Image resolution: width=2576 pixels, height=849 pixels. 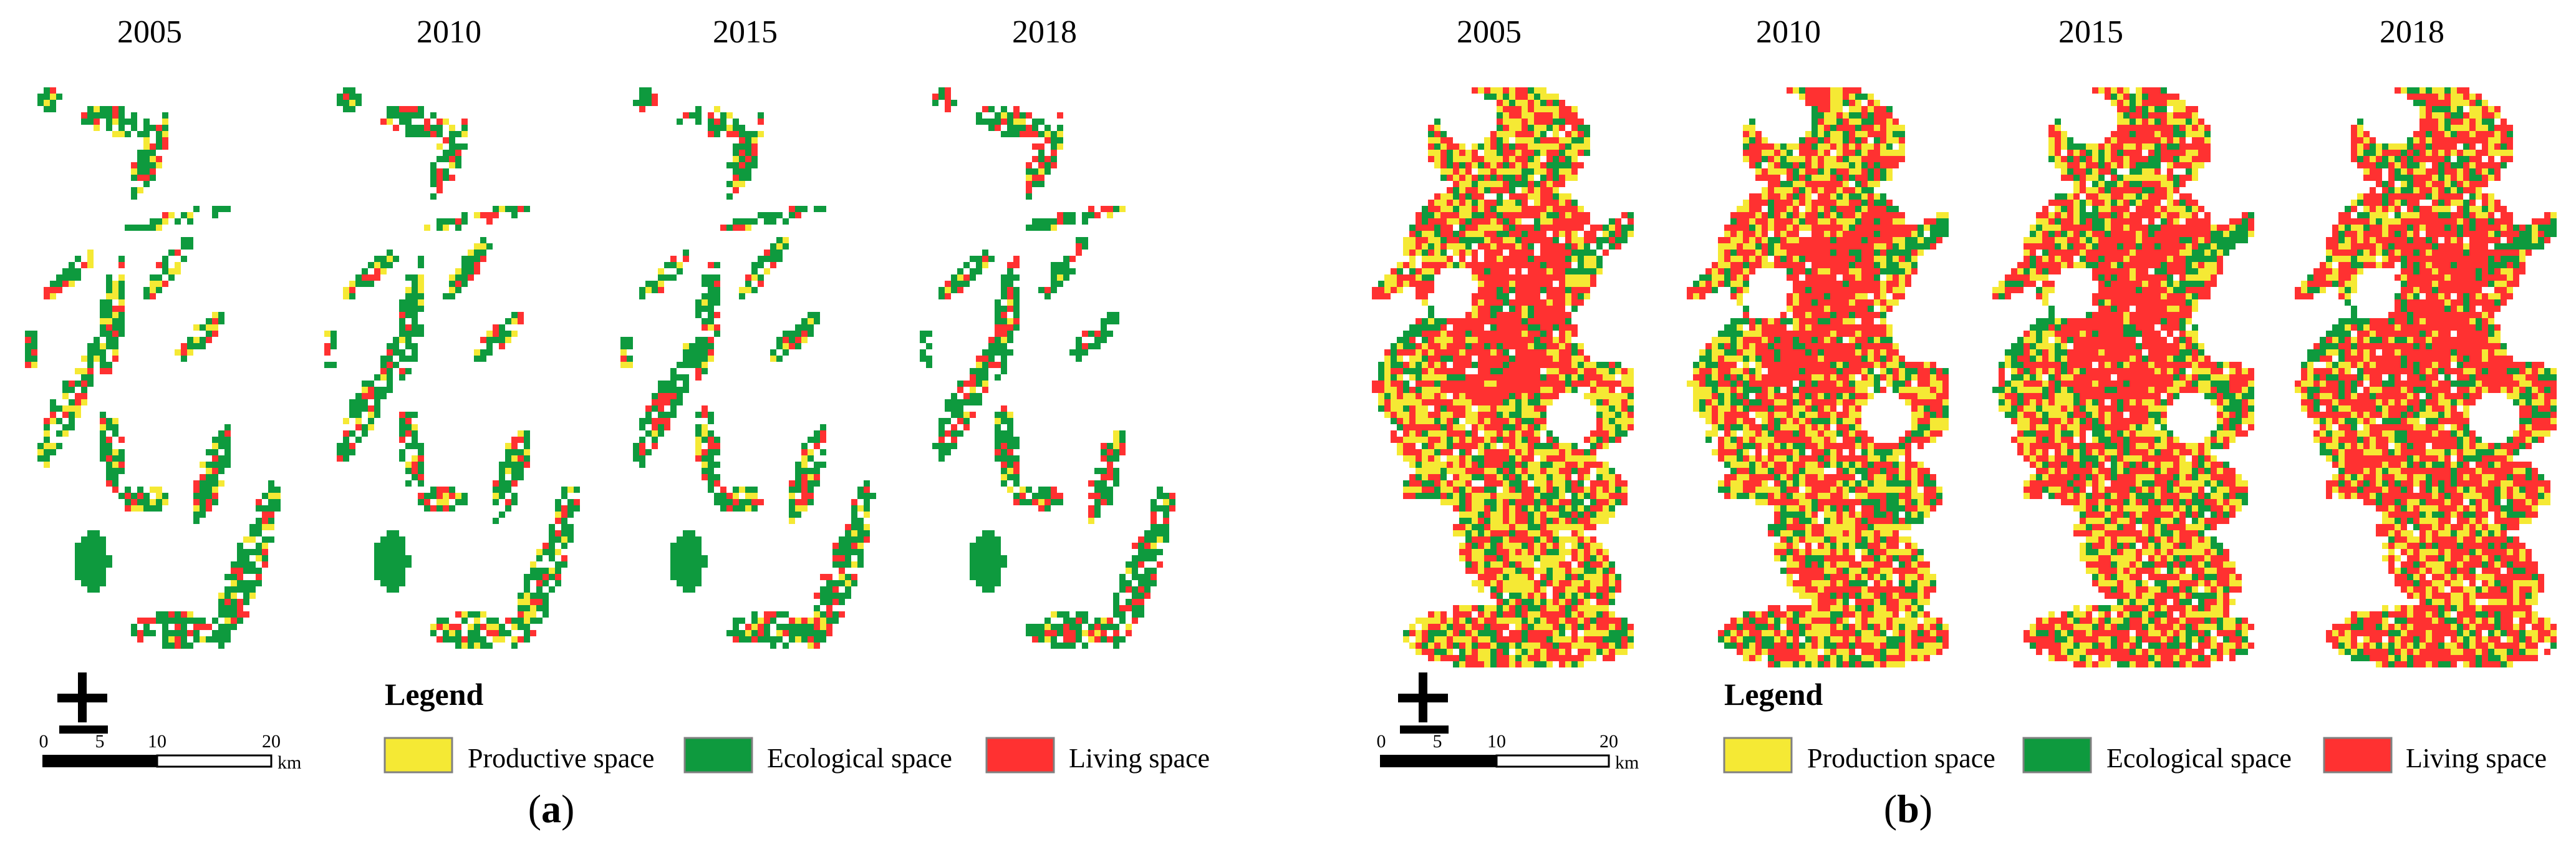 I want to click on legend-label-production: Productive space, so click(x=561, y=759).